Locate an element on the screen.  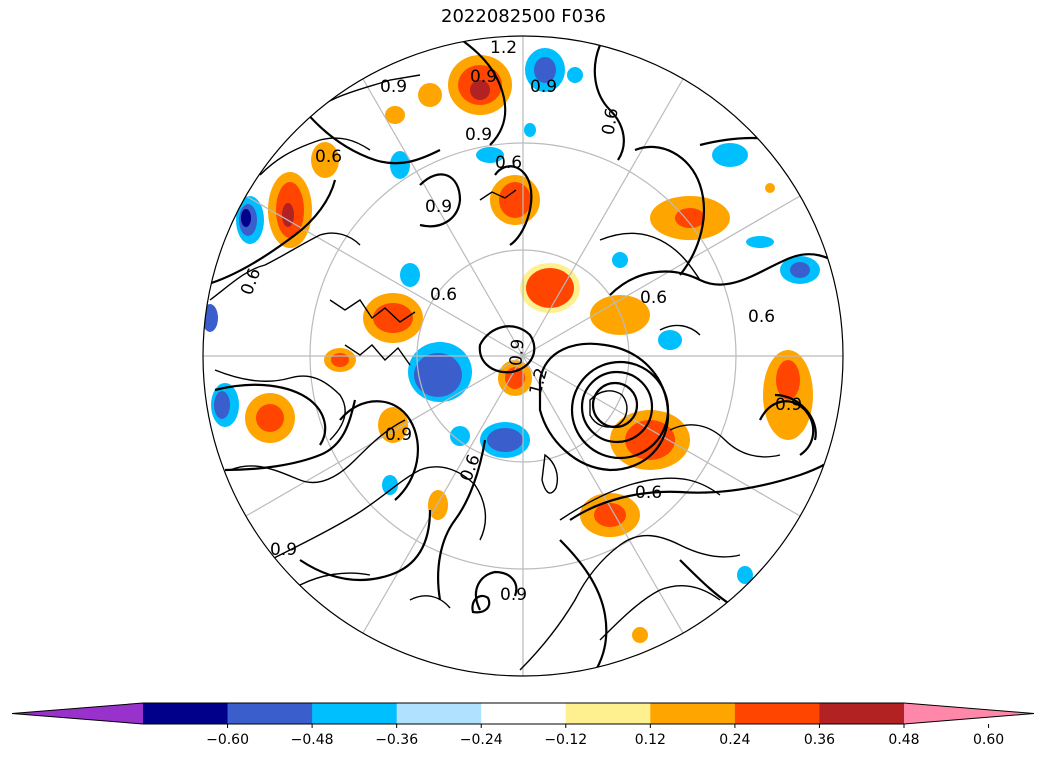
colorbar-tick-label: −0.24 is located at coordinates (481, 740).